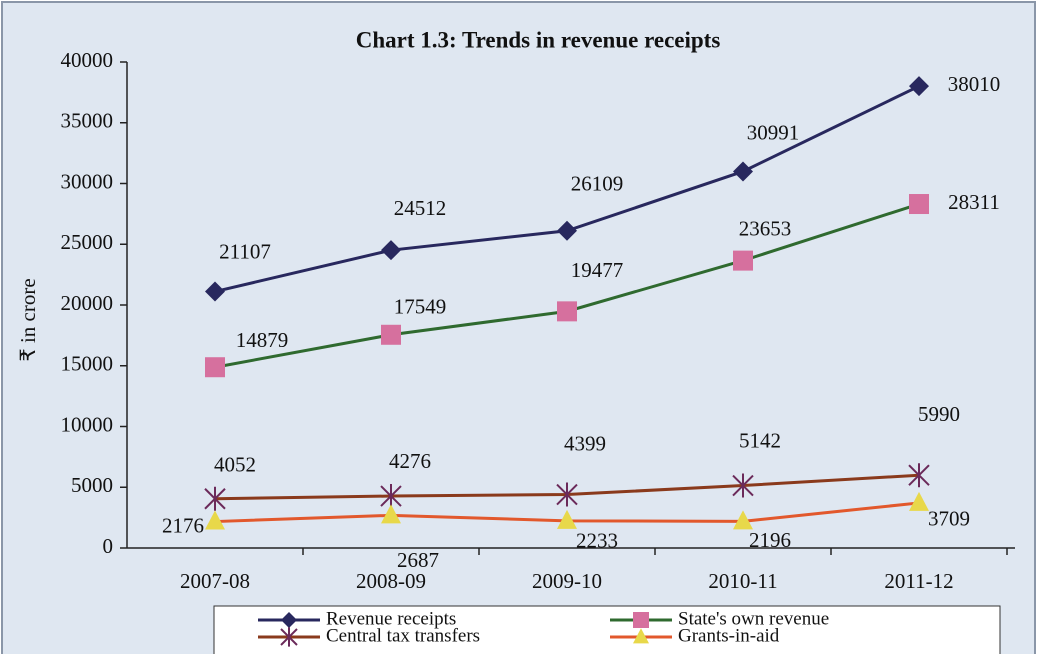 This screenshot has height=654, width=1037. I want to click on data-label: 5990, so click(939, 414).